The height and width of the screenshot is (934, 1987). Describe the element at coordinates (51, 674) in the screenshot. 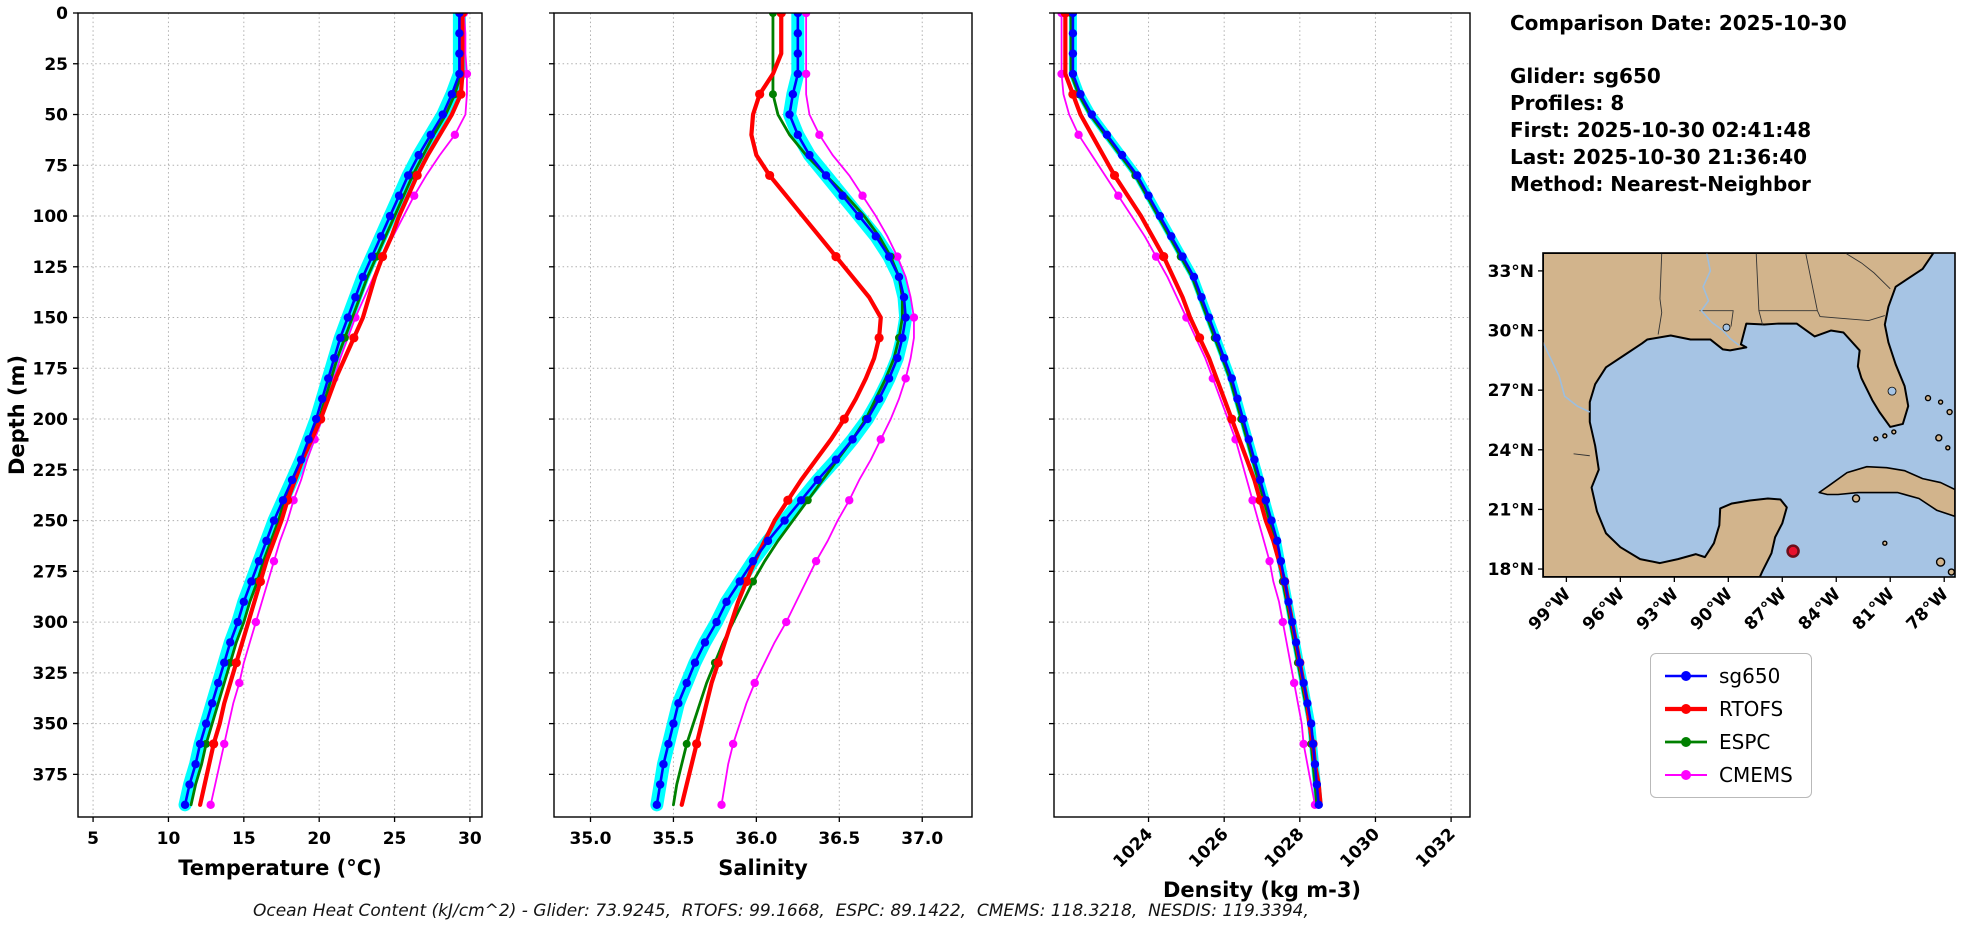

I see `y-tick-label: 325` at that location.